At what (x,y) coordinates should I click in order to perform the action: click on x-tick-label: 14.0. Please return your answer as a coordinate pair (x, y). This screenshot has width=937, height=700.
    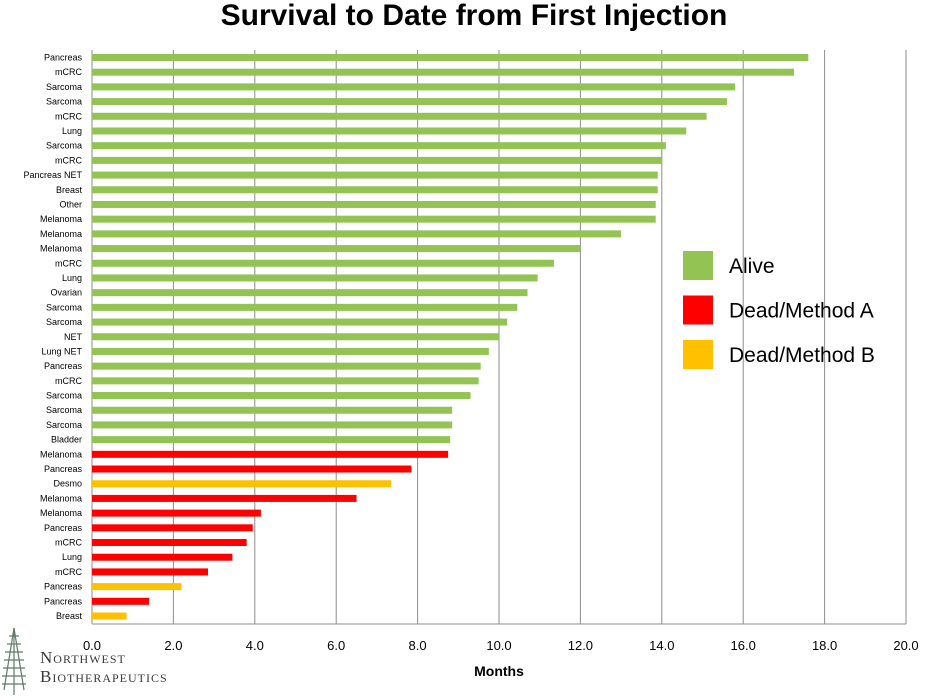
    Looking at the image, I should click on (661, 645).